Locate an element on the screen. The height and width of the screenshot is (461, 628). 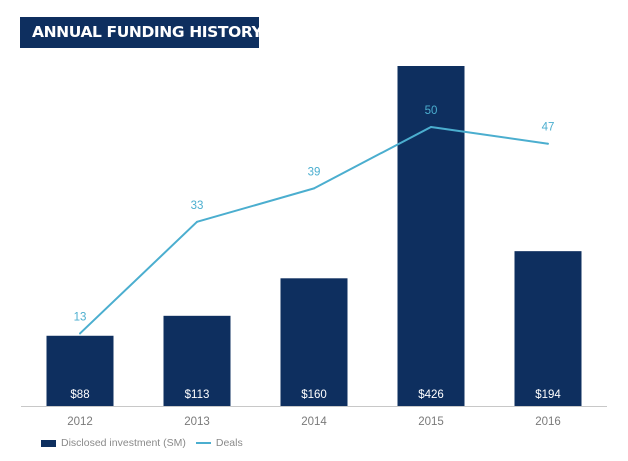
bar-label-2014: $160 is located at coordinates (314, 395).